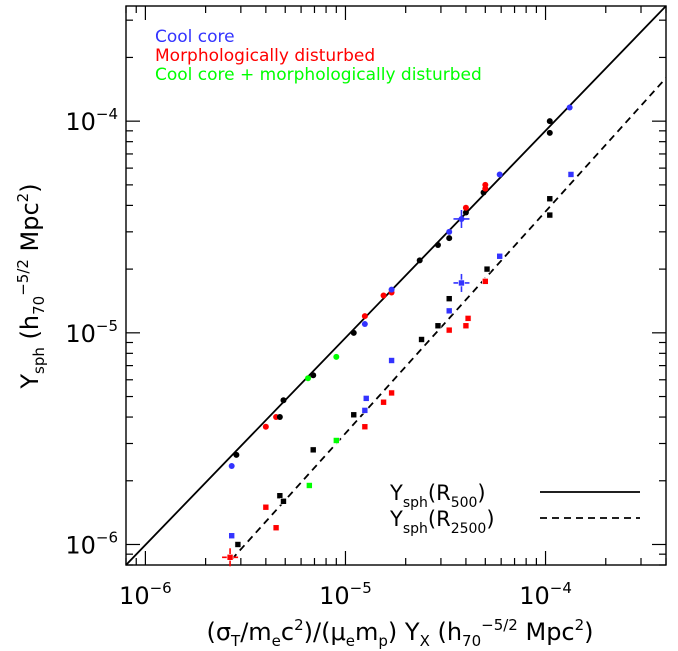 The image size is (678, 651). What do you see at coordinates (91, 543) in the screenshot?
I see `y-tick-label-0: 10⁻⁶` at bounding box center [91, 543].